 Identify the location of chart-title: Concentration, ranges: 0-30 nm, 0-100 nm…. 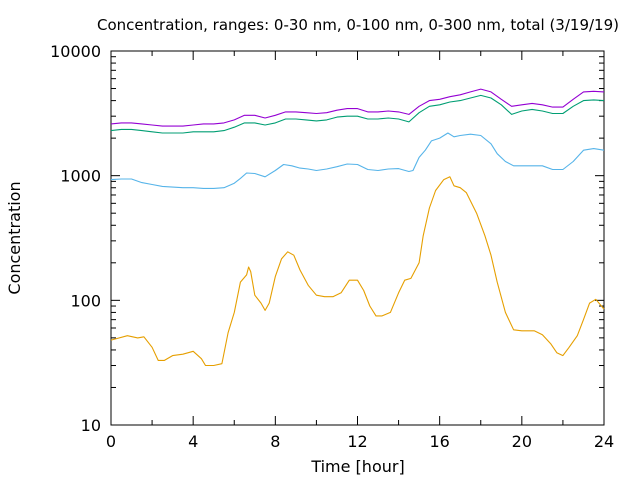
(358, 25).